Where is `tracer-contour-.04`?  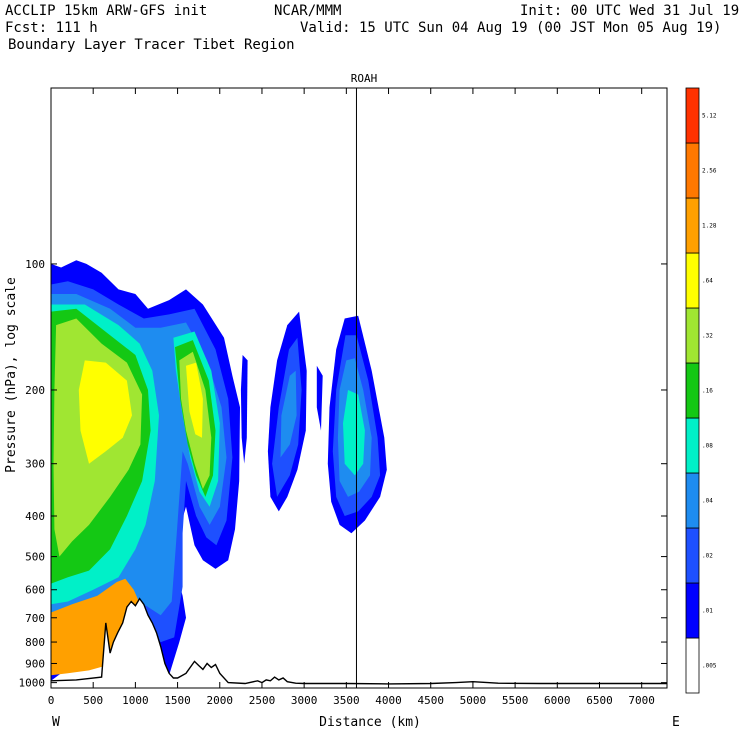
tracer-contour-.04 is located at coordinates (288, 414).